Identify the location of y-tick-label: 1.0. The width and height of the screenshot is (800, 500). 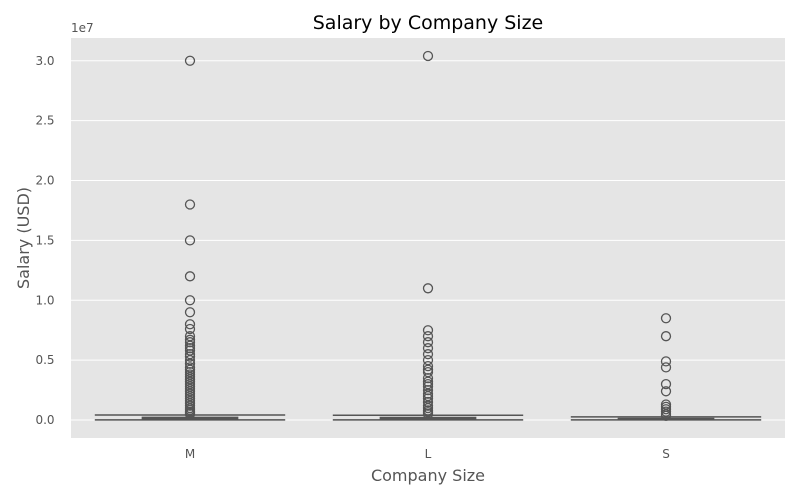
(44, 300).